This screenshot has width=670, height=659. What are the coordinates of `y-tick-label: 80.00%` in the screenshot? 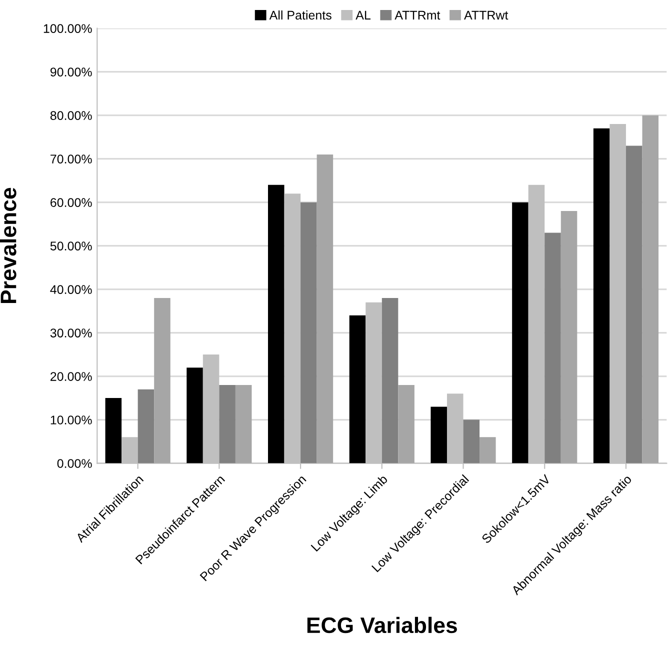 It's located at (71, 115).